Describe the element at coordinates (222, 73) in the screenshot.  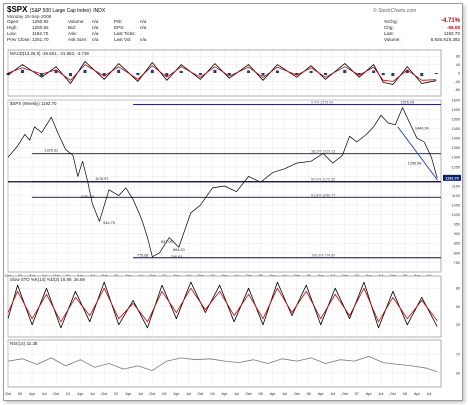
I see `macd-series-signal` at that location.